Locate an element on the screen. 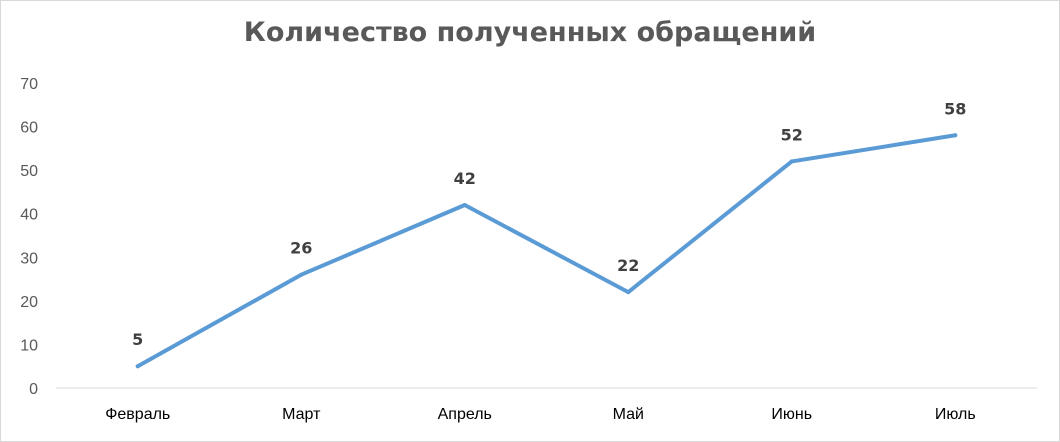 This screenshot has height=442, width=1060. x-tick-label: Апрель is located at coordinates (465, 414).